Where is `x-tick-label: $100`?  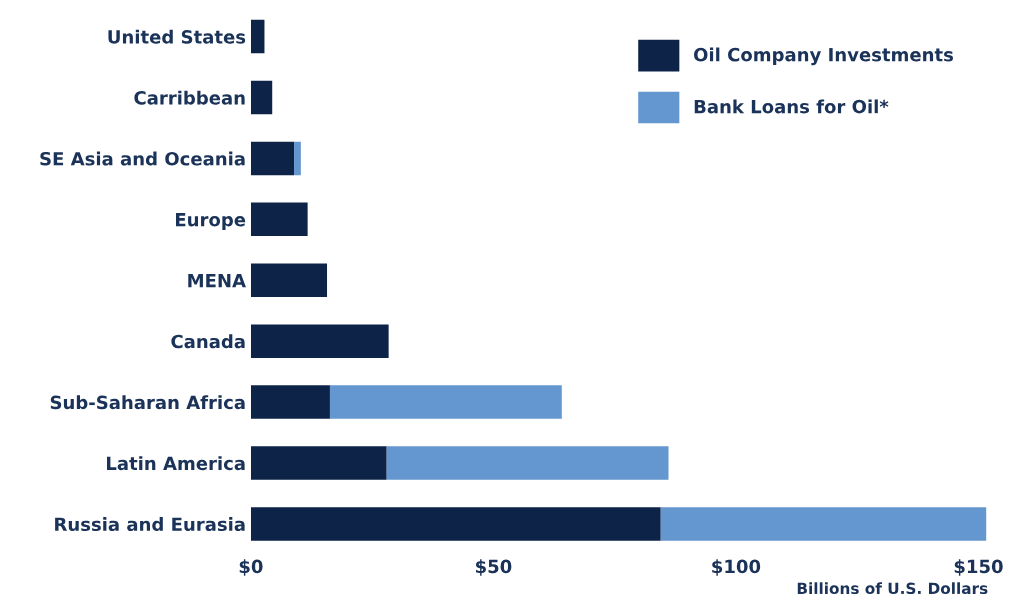
x-tick-label: $100 is located at coordinates (736, 567).